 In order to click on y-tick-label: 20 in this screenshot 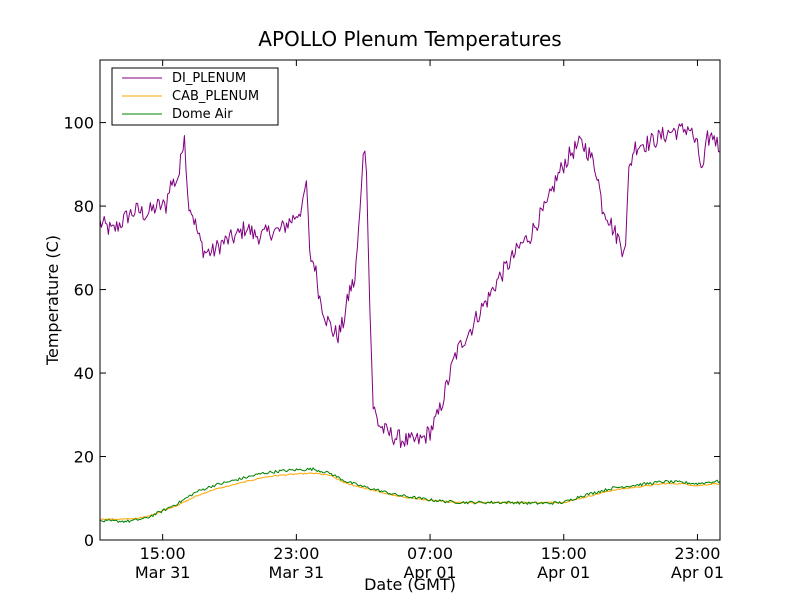, I will do `click(84, 457)`.